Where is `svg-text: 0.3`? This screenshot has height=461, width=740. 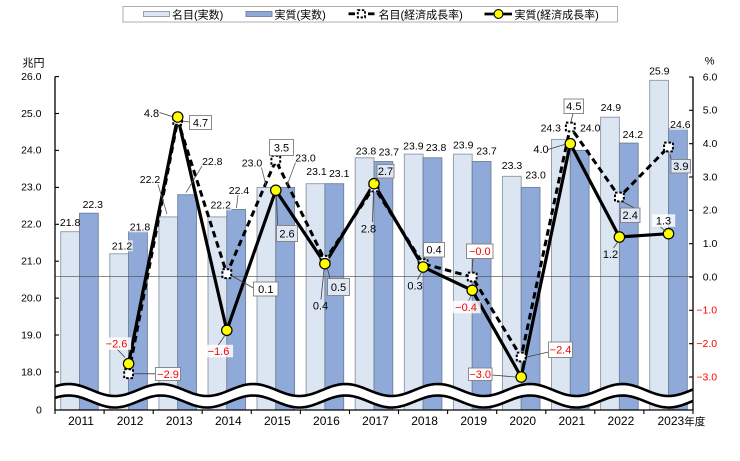 svg-text: 0.3 is located at coordinates (414, 287).